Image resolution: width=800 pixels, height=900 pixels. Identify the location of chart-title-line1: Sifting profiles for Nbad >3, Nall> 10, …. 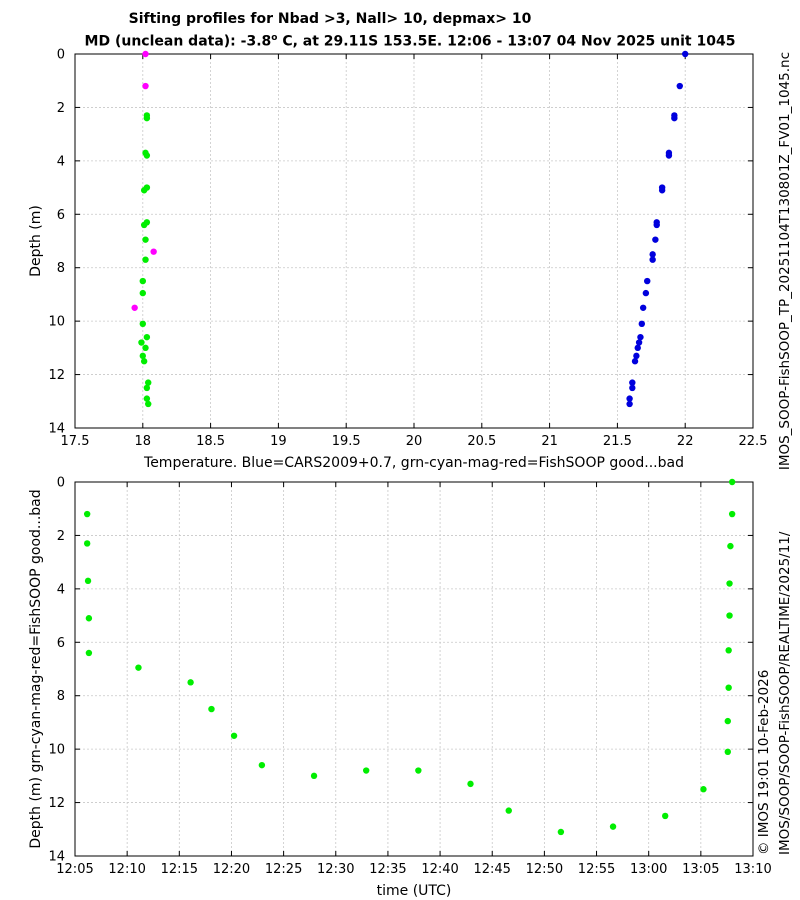
(330, 19).